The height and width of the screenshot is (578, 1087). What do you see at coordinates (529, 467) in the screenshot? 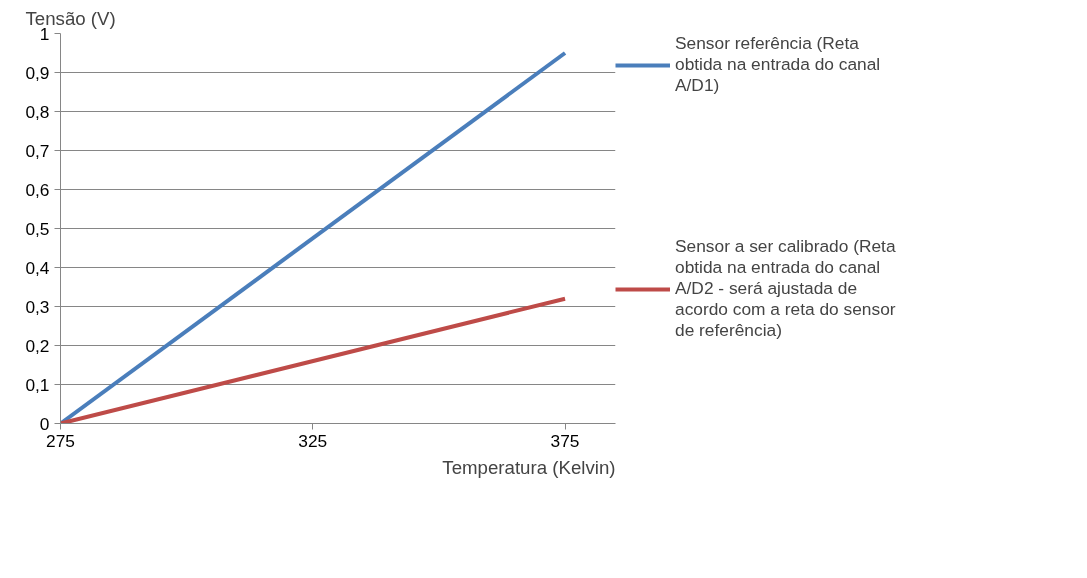
I see `x-axis-title: Temperatura (Kelvin)` at bounding box center [529, 467].